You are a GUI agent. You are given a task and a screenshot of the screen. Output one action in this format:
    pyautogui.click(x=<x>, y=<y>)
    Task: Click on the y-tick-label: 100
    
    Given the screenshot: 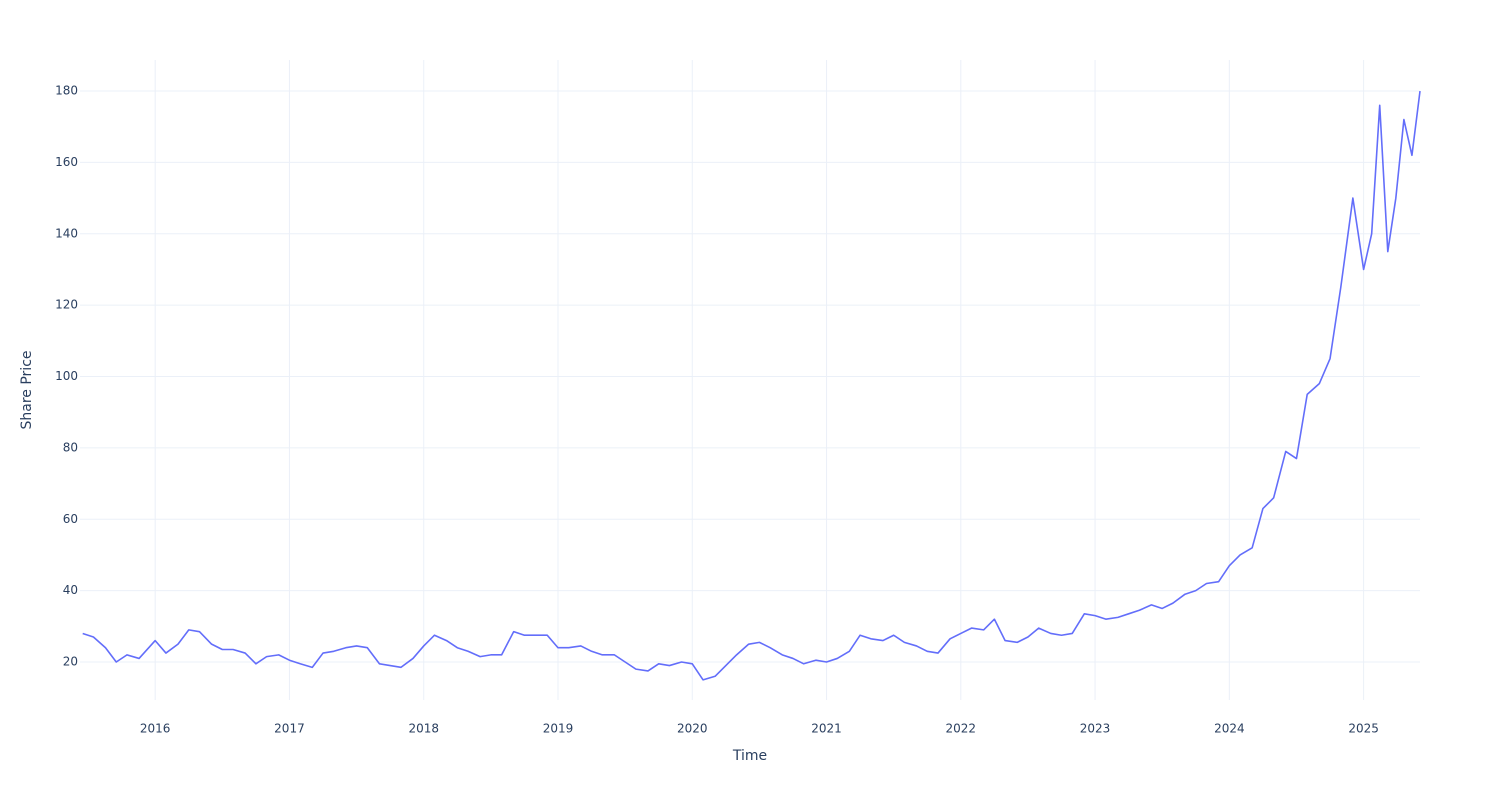 What is the action you would take?
    pyautogui.click(x=66, y=376)
    